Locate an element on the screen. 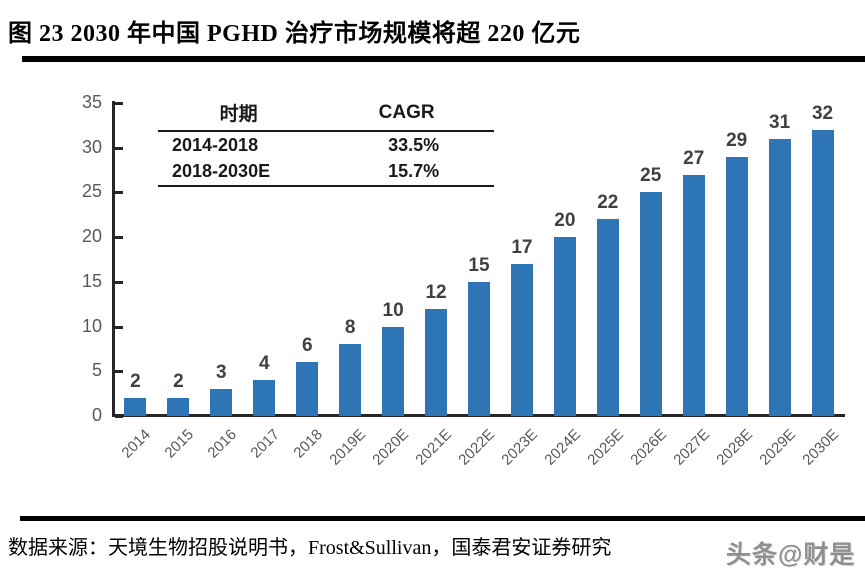 The width and height of the screenshot is (865, 576). title-divider-rule is located at coordinates (443, 59).